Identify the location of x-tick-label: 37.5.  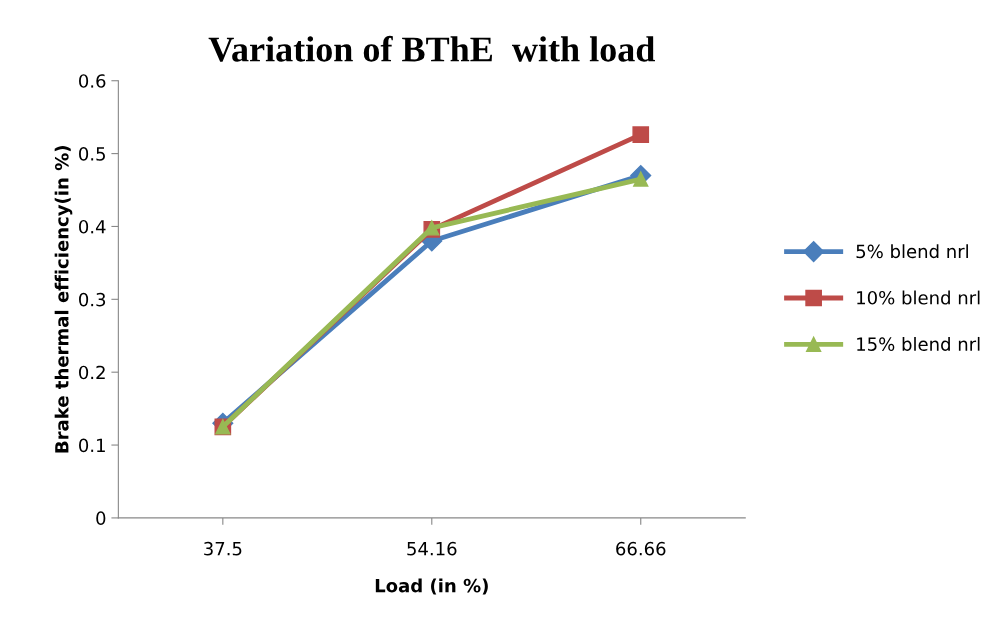
(223, 548).